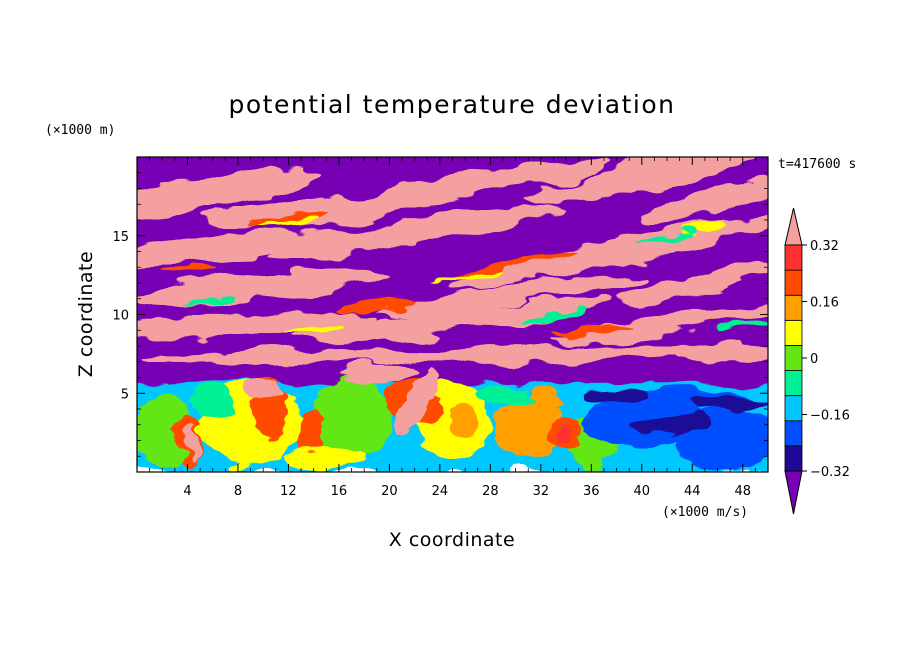 The height and width of the screenshot is (654, 904). I want to click on chart-title: potential temperature deviation, so click(452, 104).